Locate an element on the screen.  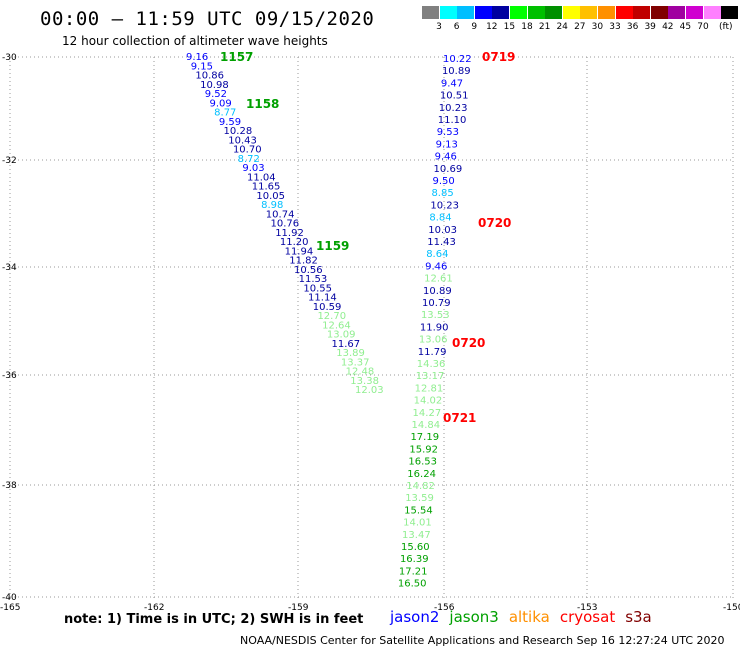
swh-value: 15.54 is located at coordinates (418, 510).